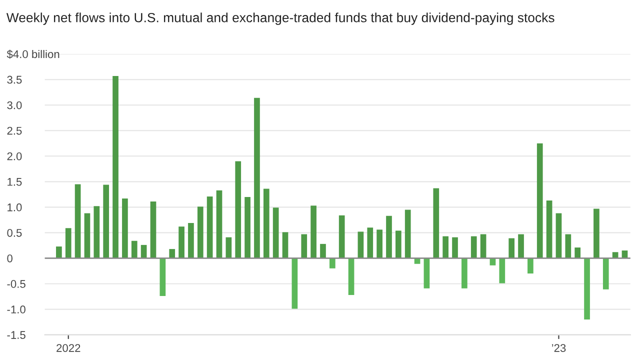 This screenshot has height=360, width=640. What do you see at coordinates (14, 156) in the screenshot?
I see `y-tick-label: 2.0` at bounding box center [14, 156].